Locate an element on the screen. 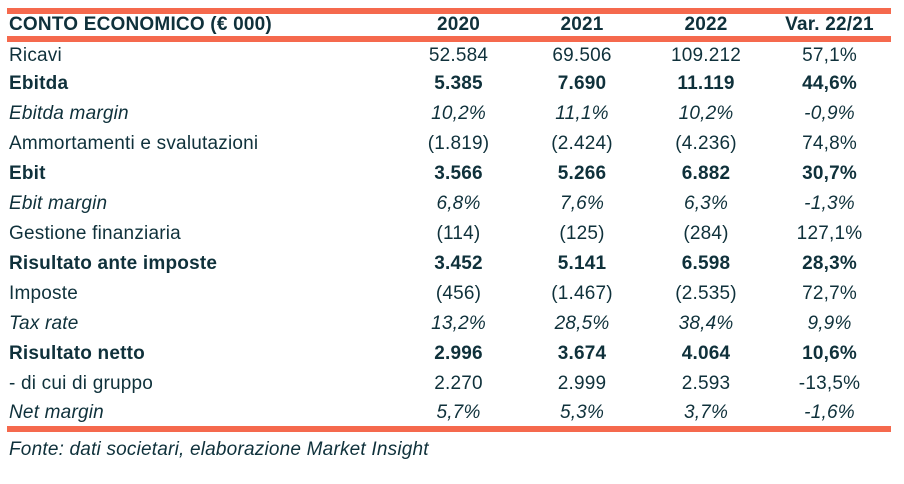 This screenshot has height=484, width=904. table-row: Ricavi 52.584 69.506 109.212 57,1% is located at coordinates (449, 54).